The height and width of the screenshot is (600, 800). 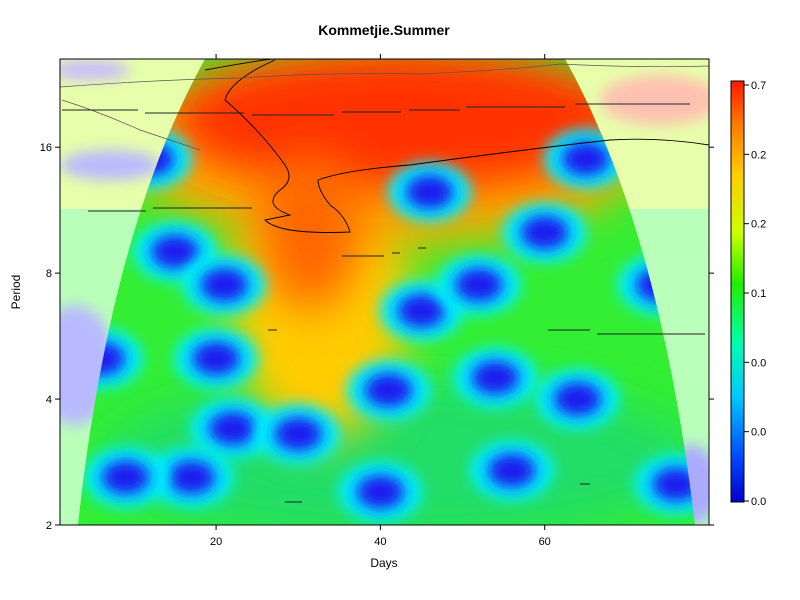 What do you see at coordinates (758, 86) in the screenshot?
I see `colorbar-tick-label-0: 0.7` at bounding box center [758, 86].